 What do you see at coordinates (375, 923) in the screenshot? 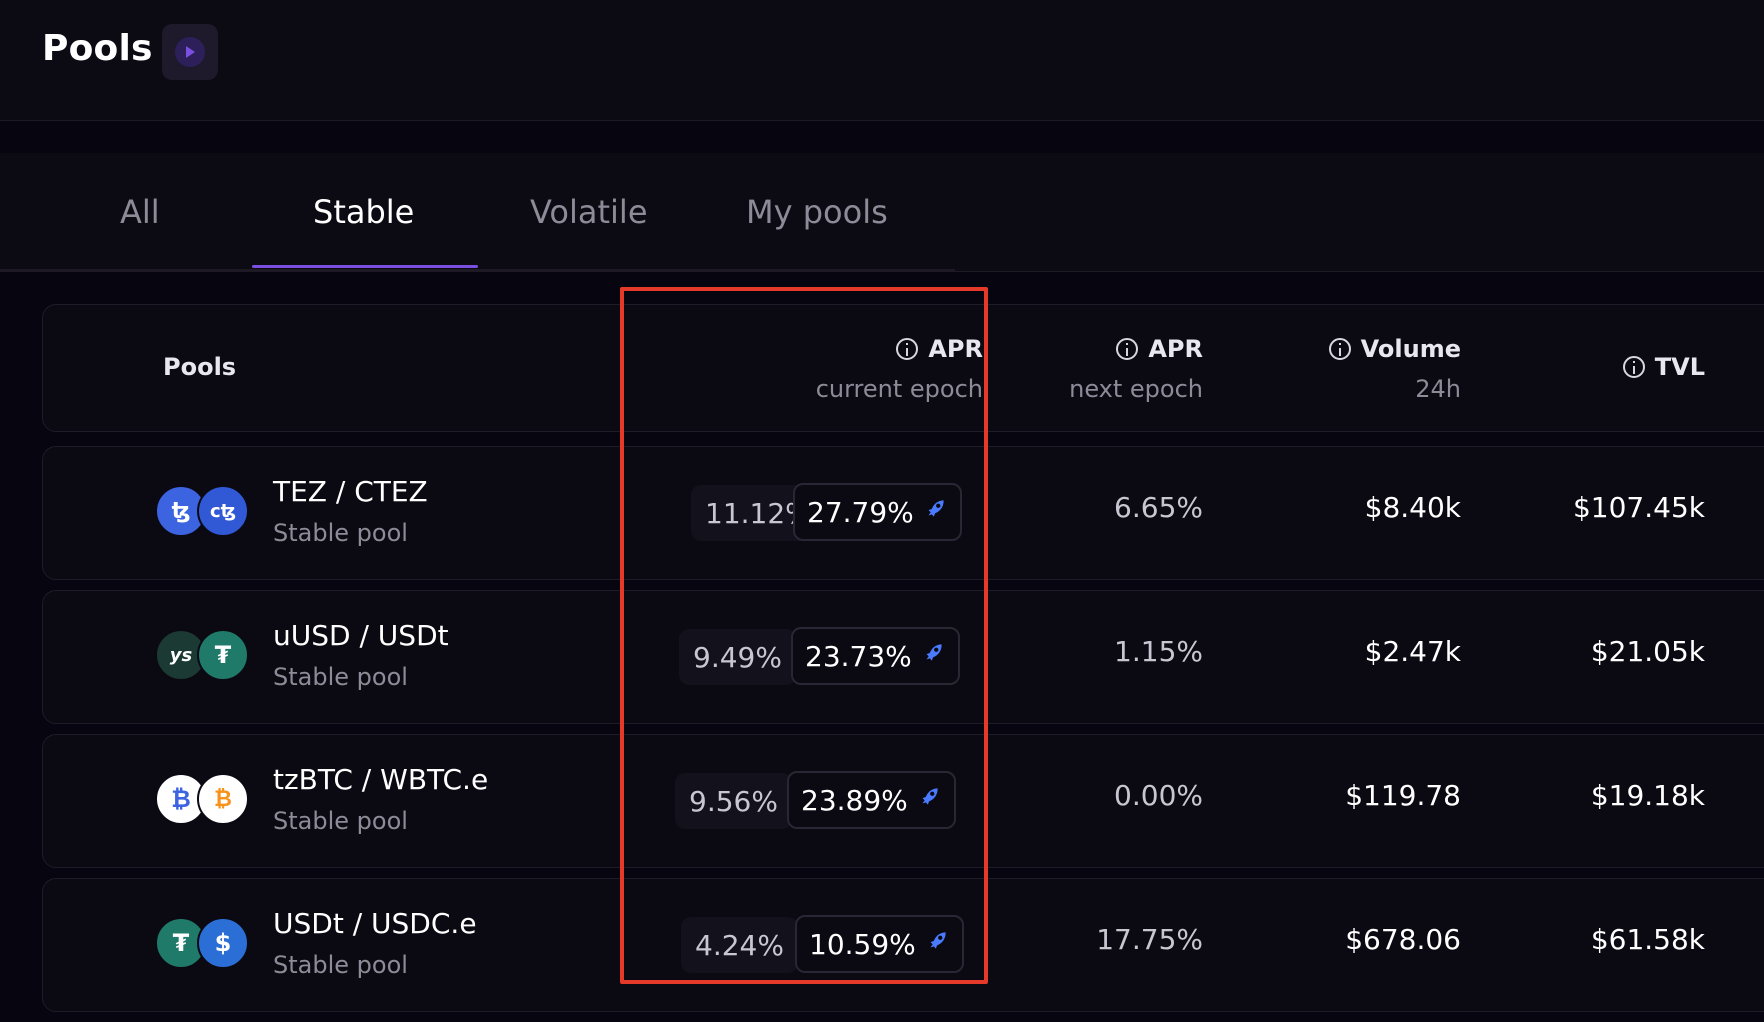
I see `pool-pair-name: USDt / USDC.e` at bounding box center [375, 923].